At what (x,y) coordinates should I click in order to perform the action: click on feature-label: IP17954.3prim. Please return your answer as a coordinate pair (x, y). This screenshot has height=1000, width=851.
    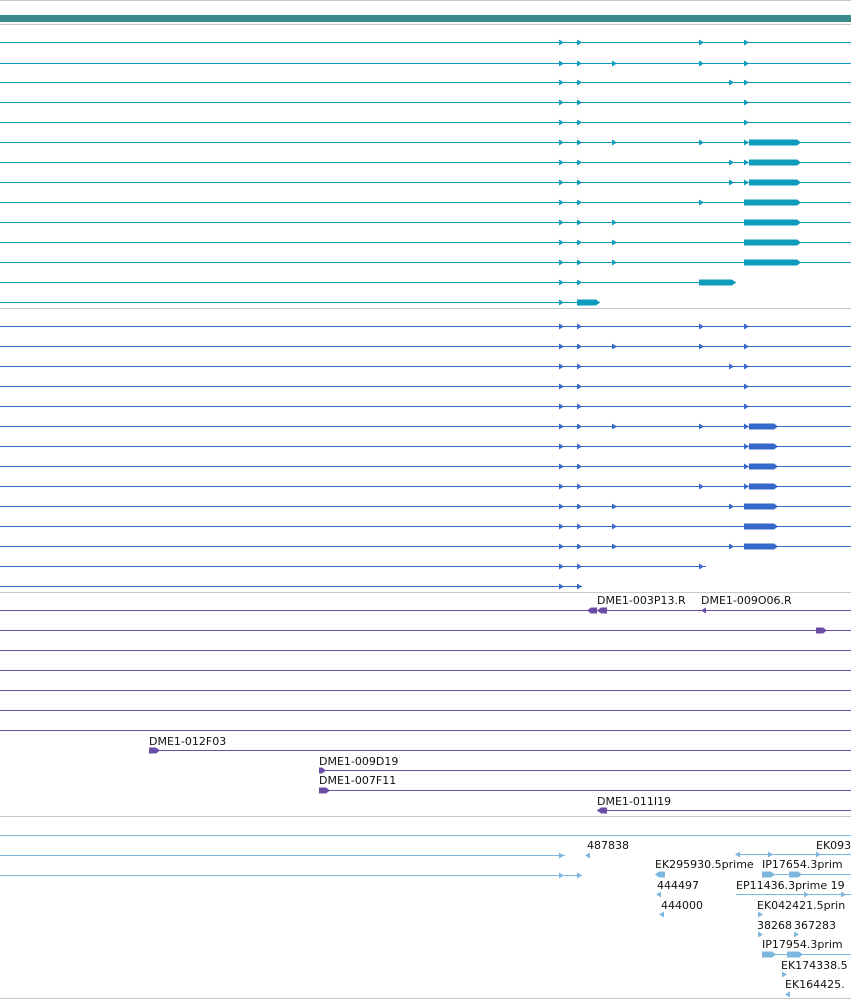
    Looking at the image, I should click on (802, 944).